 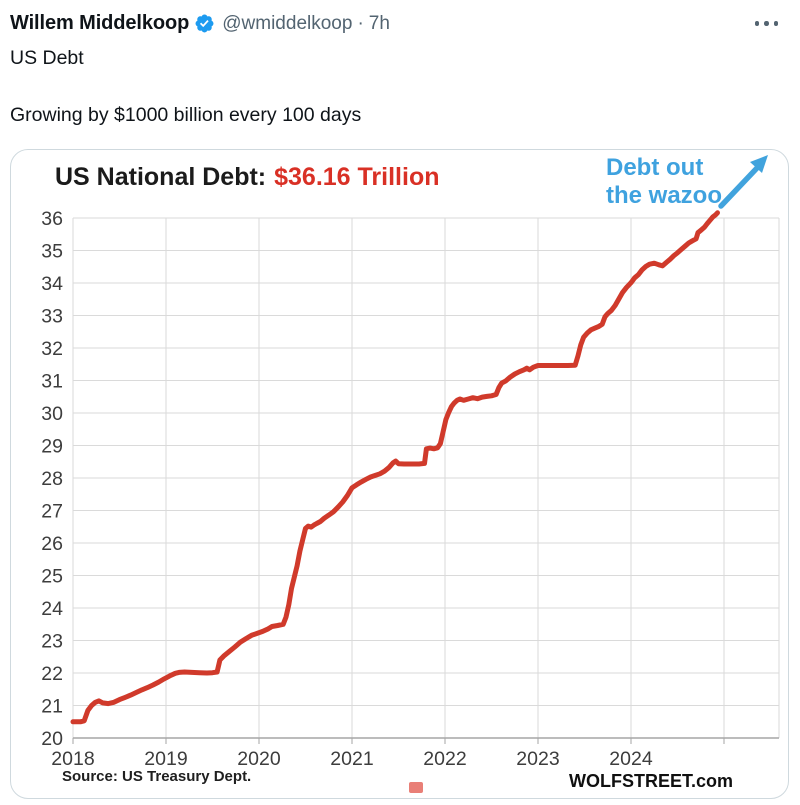 What do you see at coordinates (259, 759) in the screenshot?
I see `svg-text: 2020` at bounding box center [259, 759].